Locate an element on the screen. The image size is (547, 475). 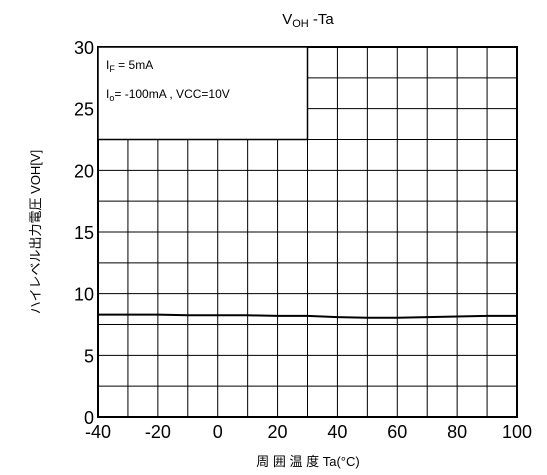
y-tick-label: 25 is located at coordinates (84, 110).